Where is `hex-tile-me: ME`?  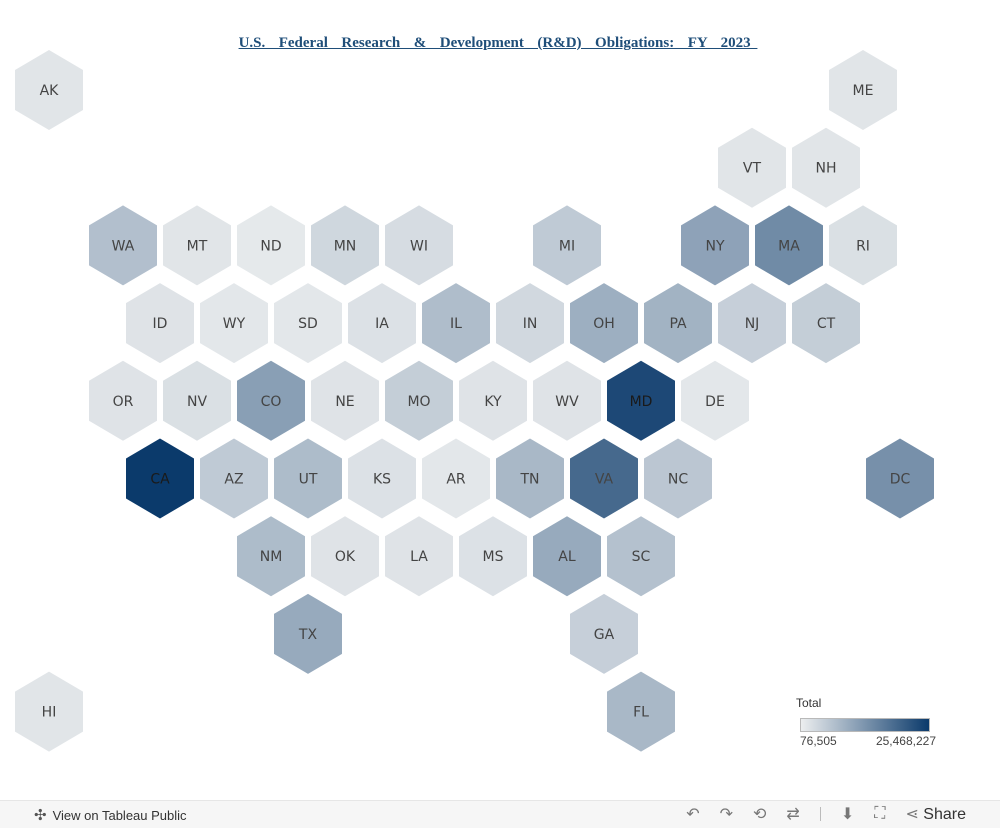
hex-tile-me: ME is located at coordinates (863, 90).